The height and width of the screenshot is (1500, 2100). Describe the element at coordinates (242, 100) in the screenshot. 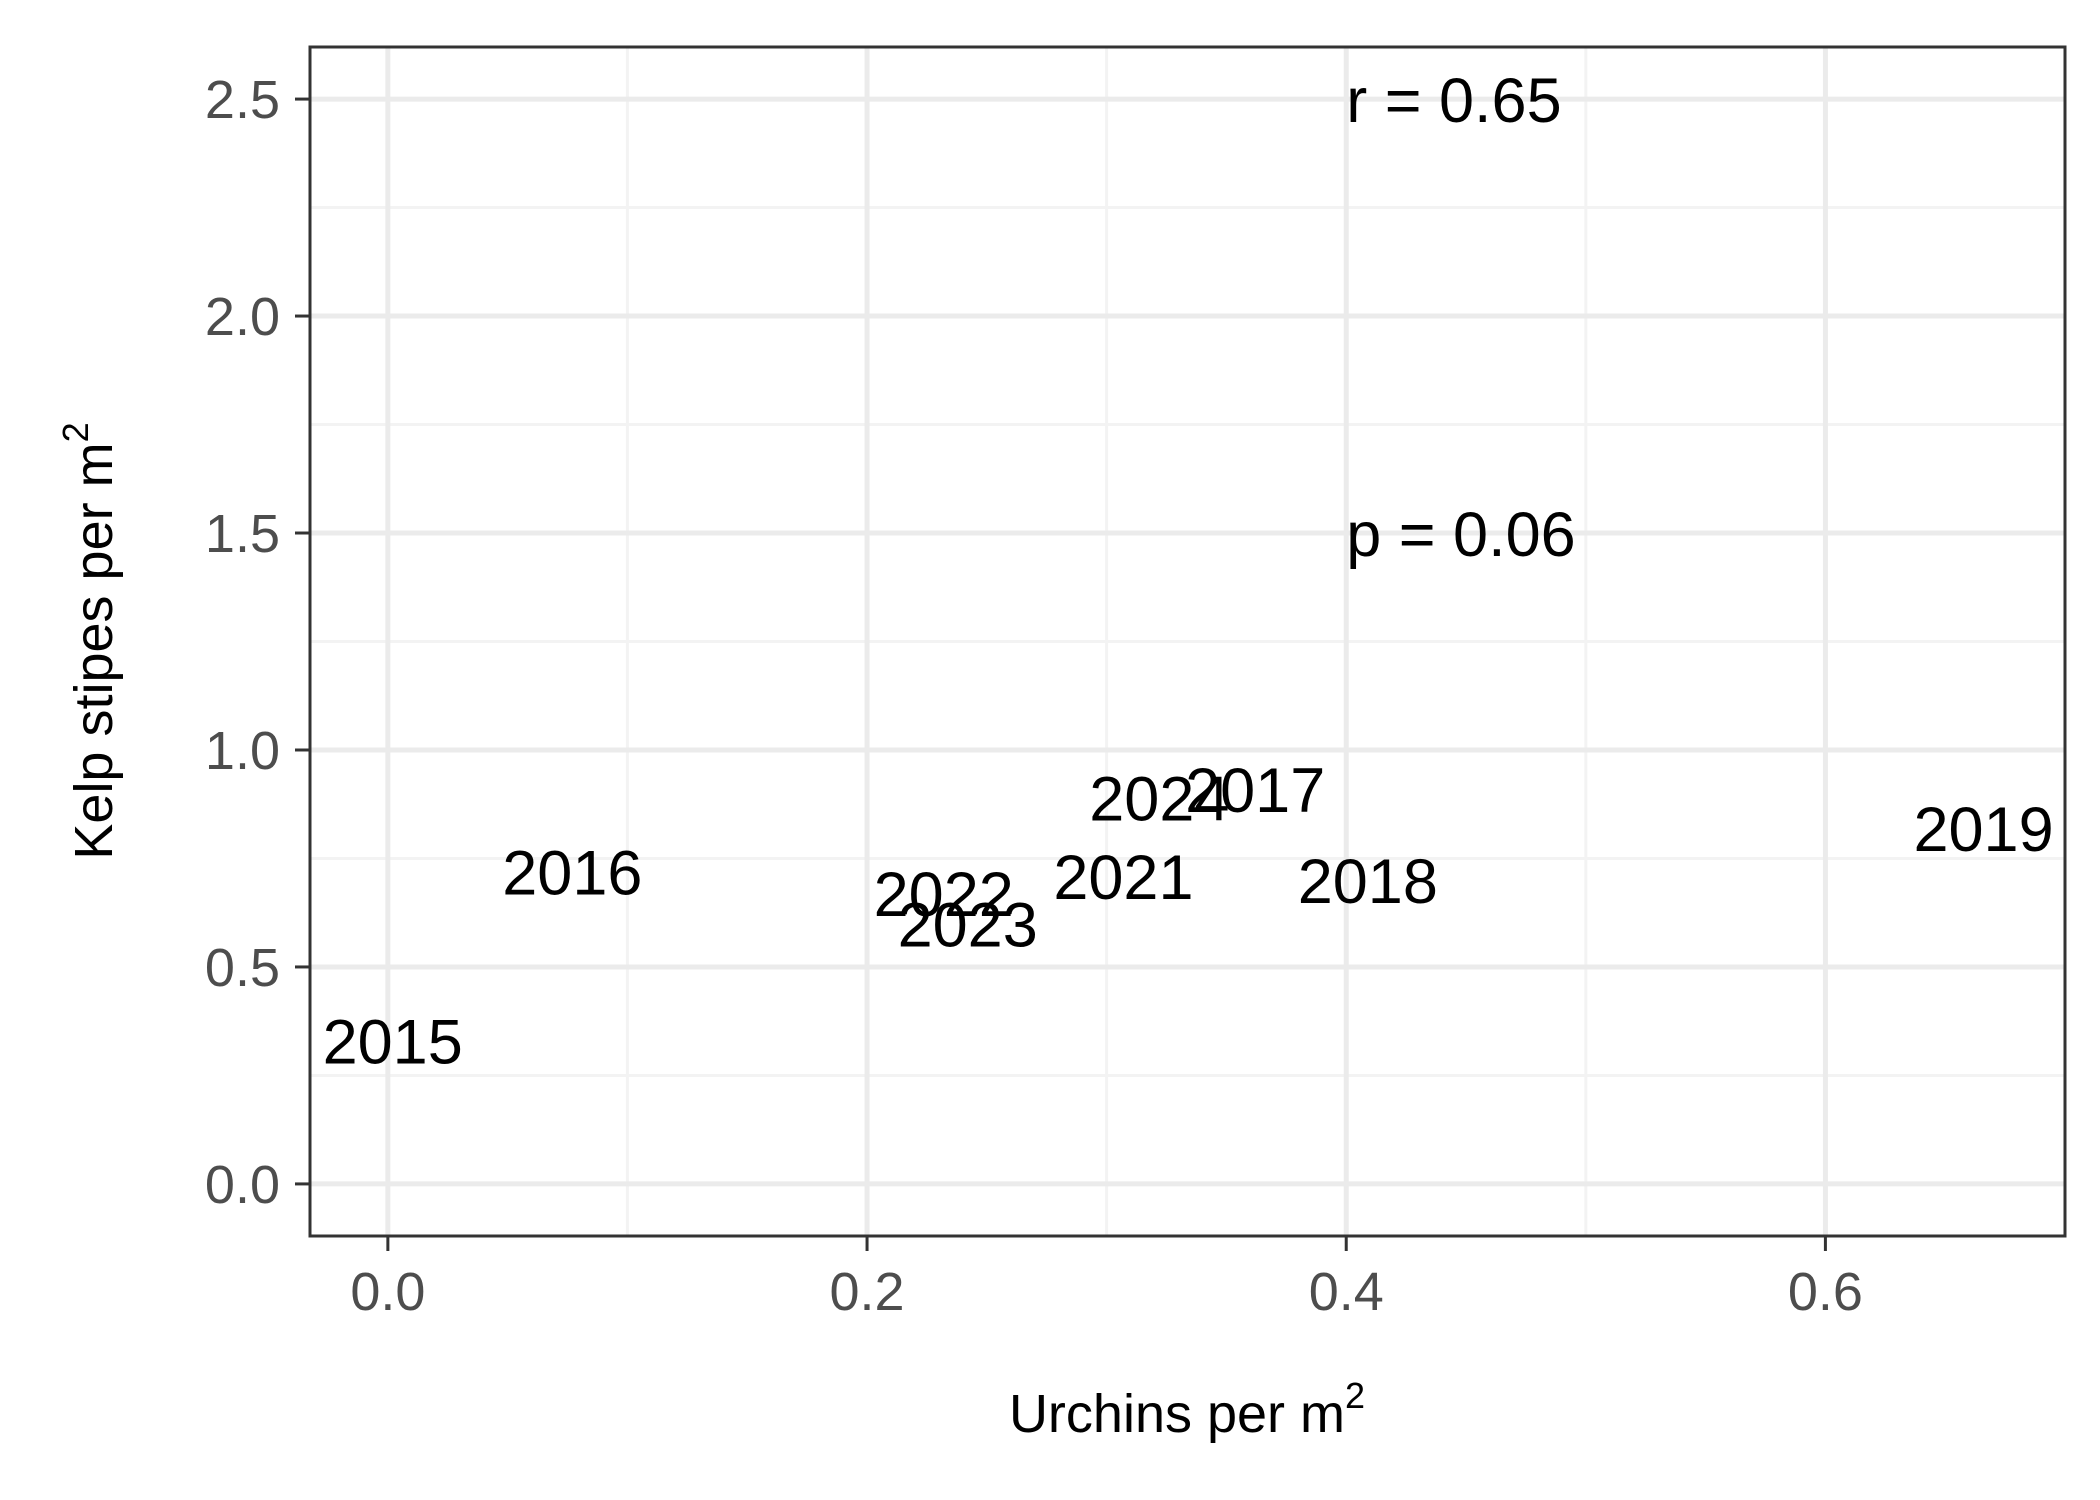

I see `y-tick-label: 2.5` at that location.